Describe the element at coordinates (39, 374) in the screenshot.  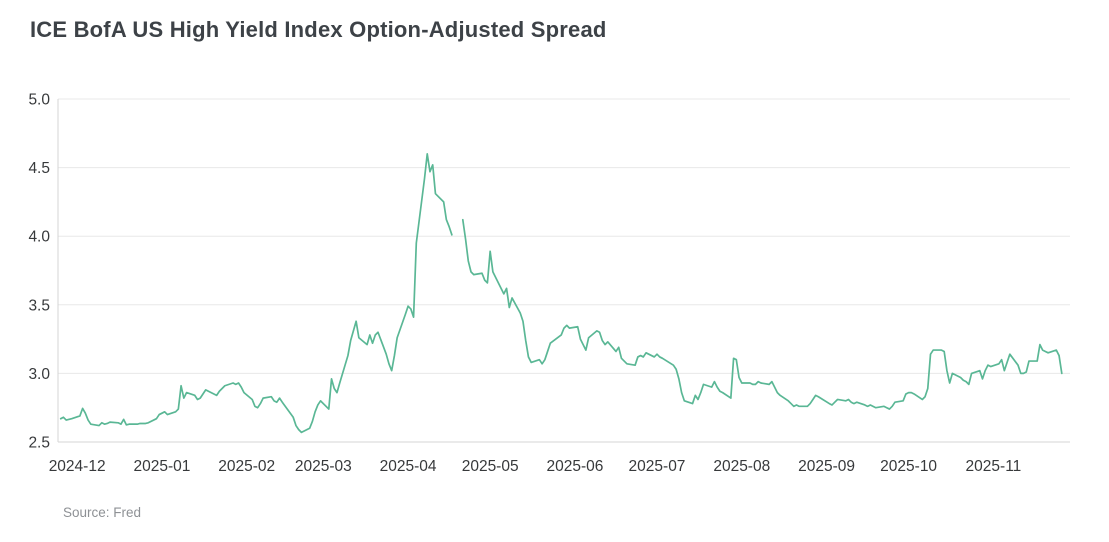
I see `y-tick-label: 3.0` at that location.